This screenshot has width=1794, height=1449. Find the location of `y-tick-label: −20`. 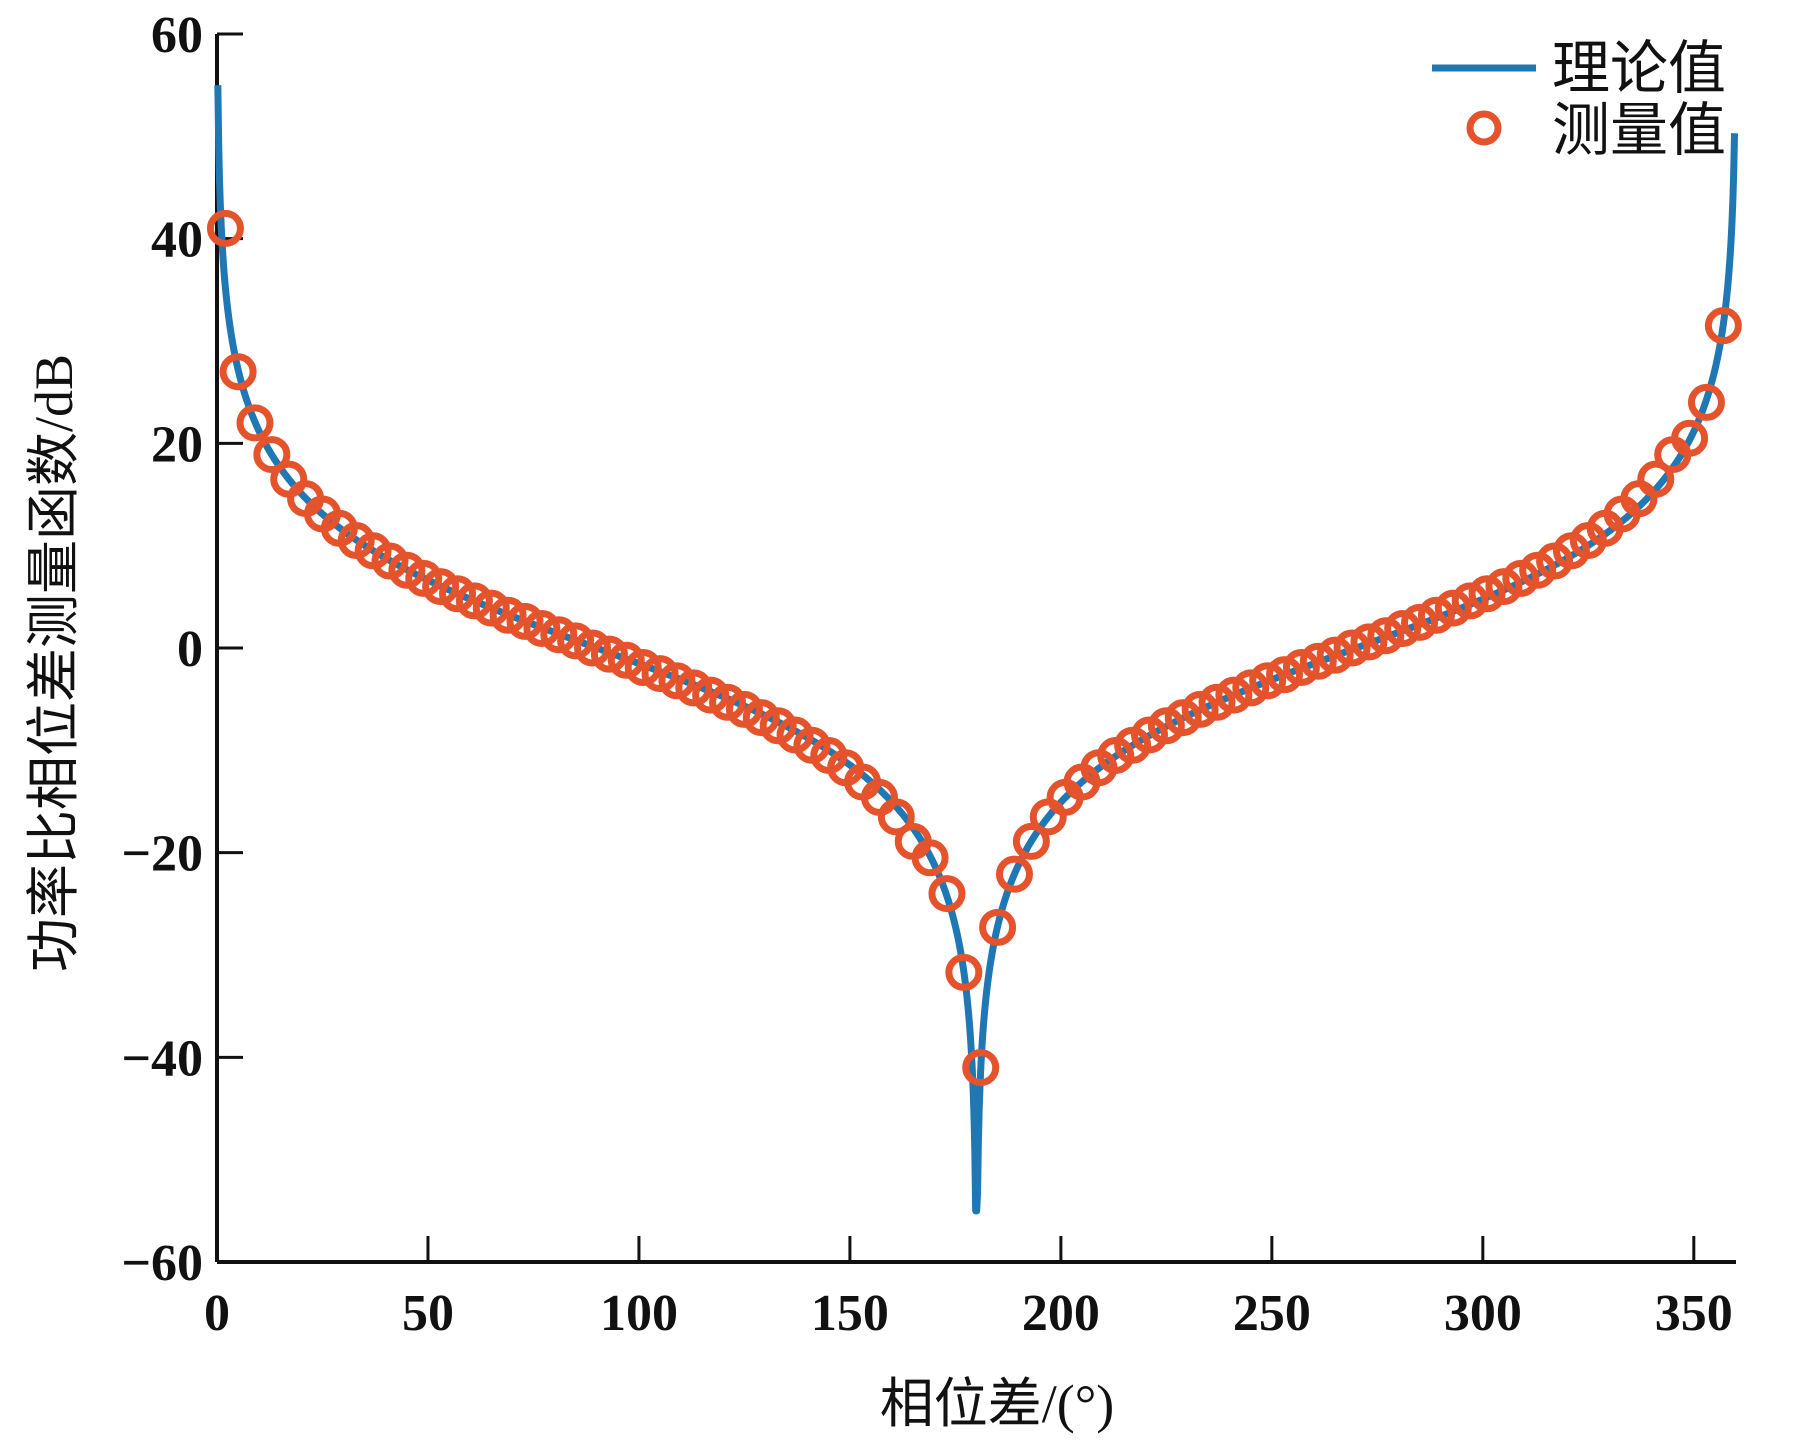

y-tick-label: −20 is located at coordinates (162, 854).